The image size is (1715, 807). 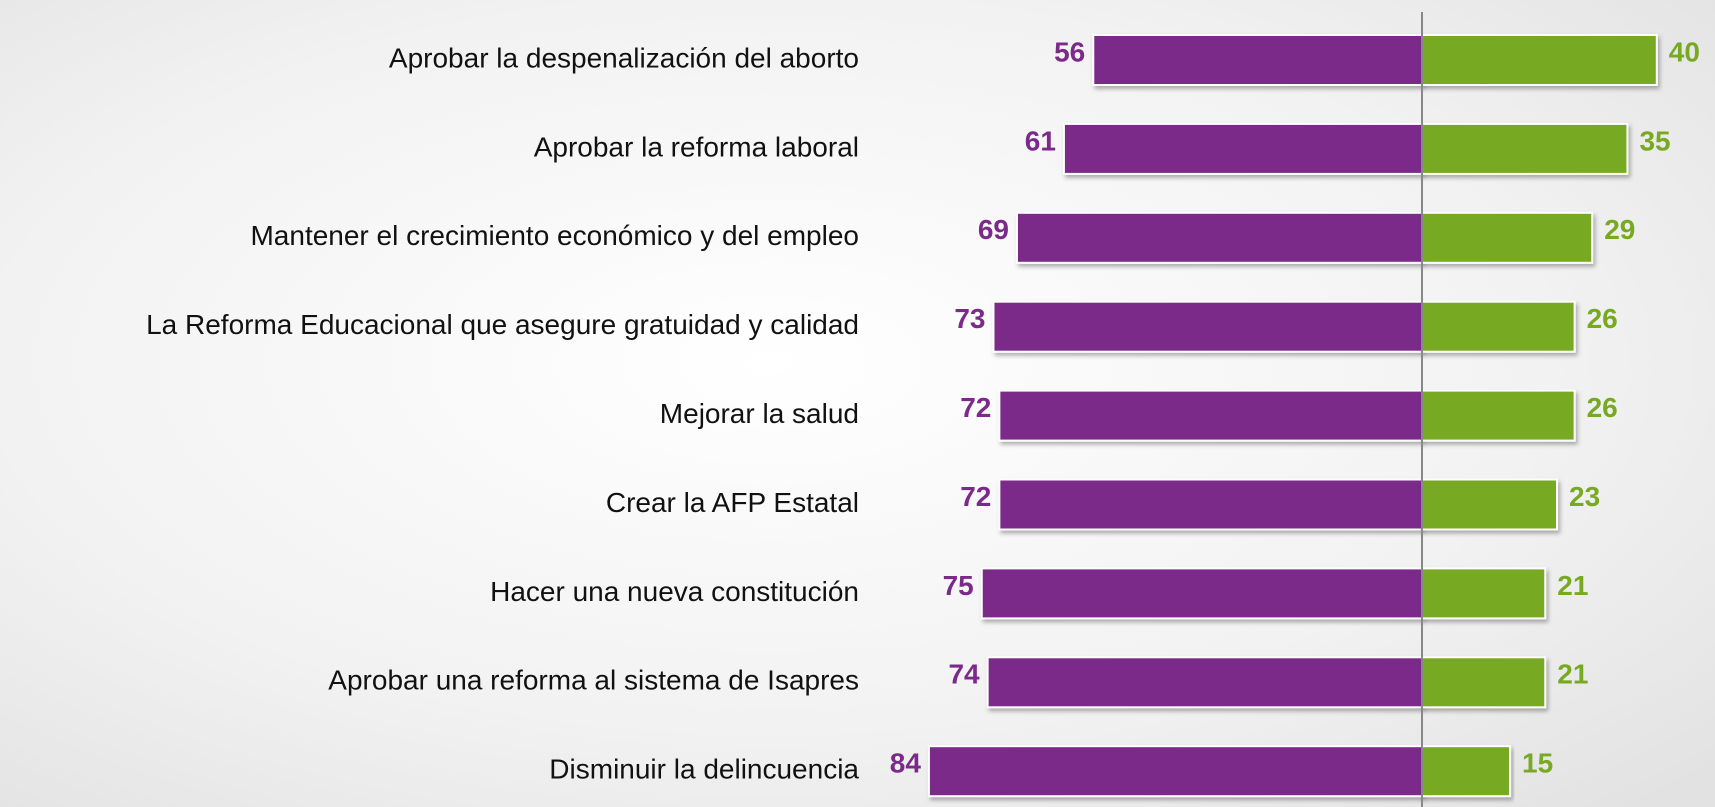 I want to click on category-label: Mejorar la salud, so click(x=759, y=413).